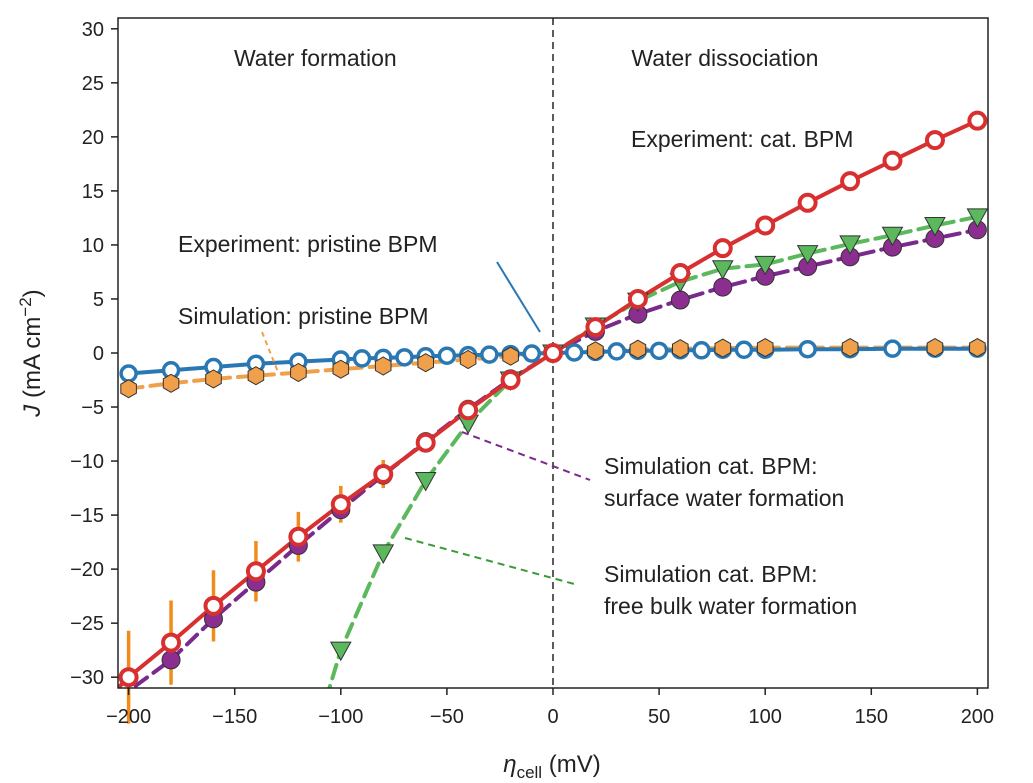 The image size is (1033, 783). I want to click on leader-sim-pristine, so click(270, 352).